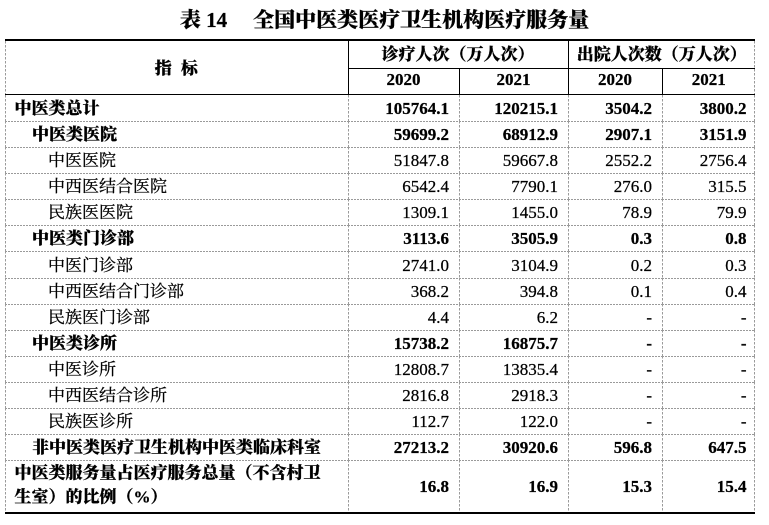 The image size is (769, 525). I want to click on table-row: 中医类诊所 15738.2 16875.7 - -, so click(380, 342).